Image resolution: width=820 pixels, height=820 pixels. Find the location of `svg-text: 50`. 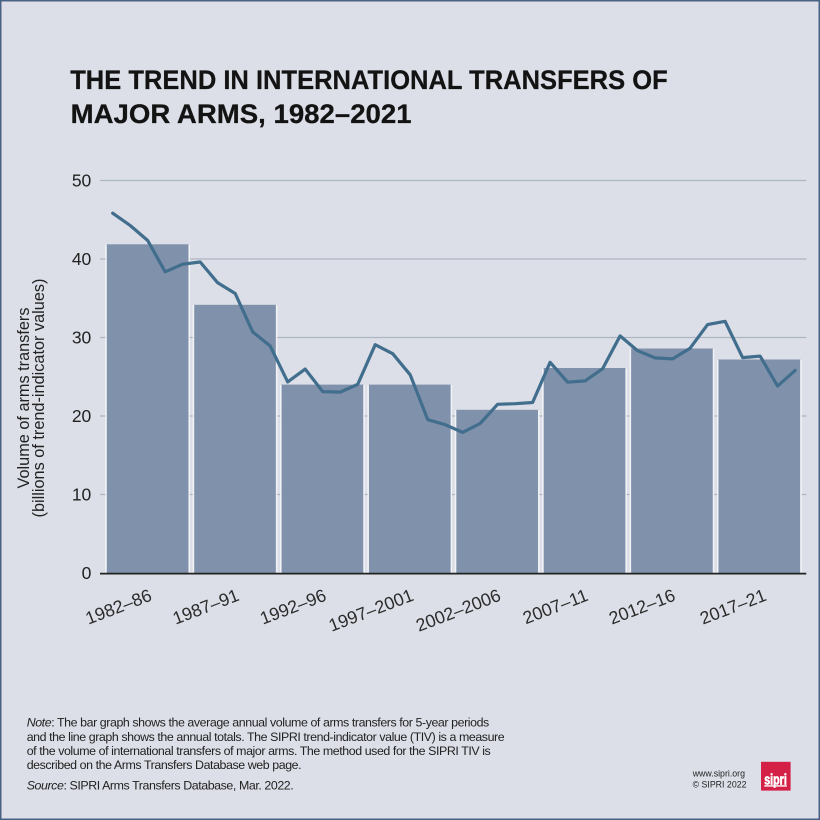

svg-text: 50 is located at coordinates (82, 181).